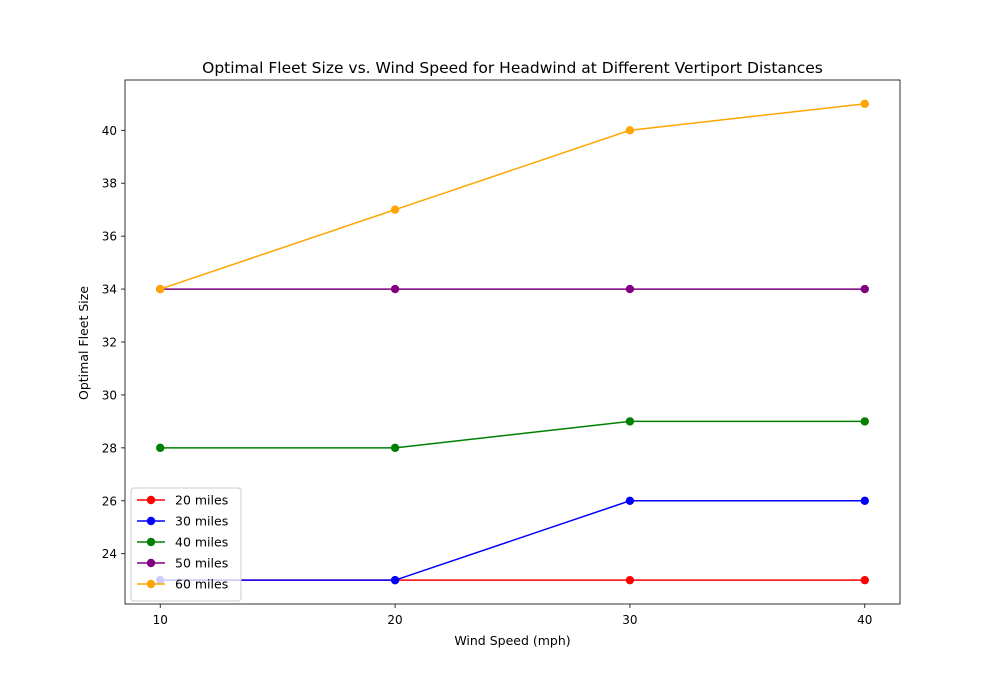 The image size is (1000, 679). What do you see at coordinates (512, 640) in the screenshot?
I see `x-axis-label: Wind Speed (mph)` at bounding box center [512, 640].